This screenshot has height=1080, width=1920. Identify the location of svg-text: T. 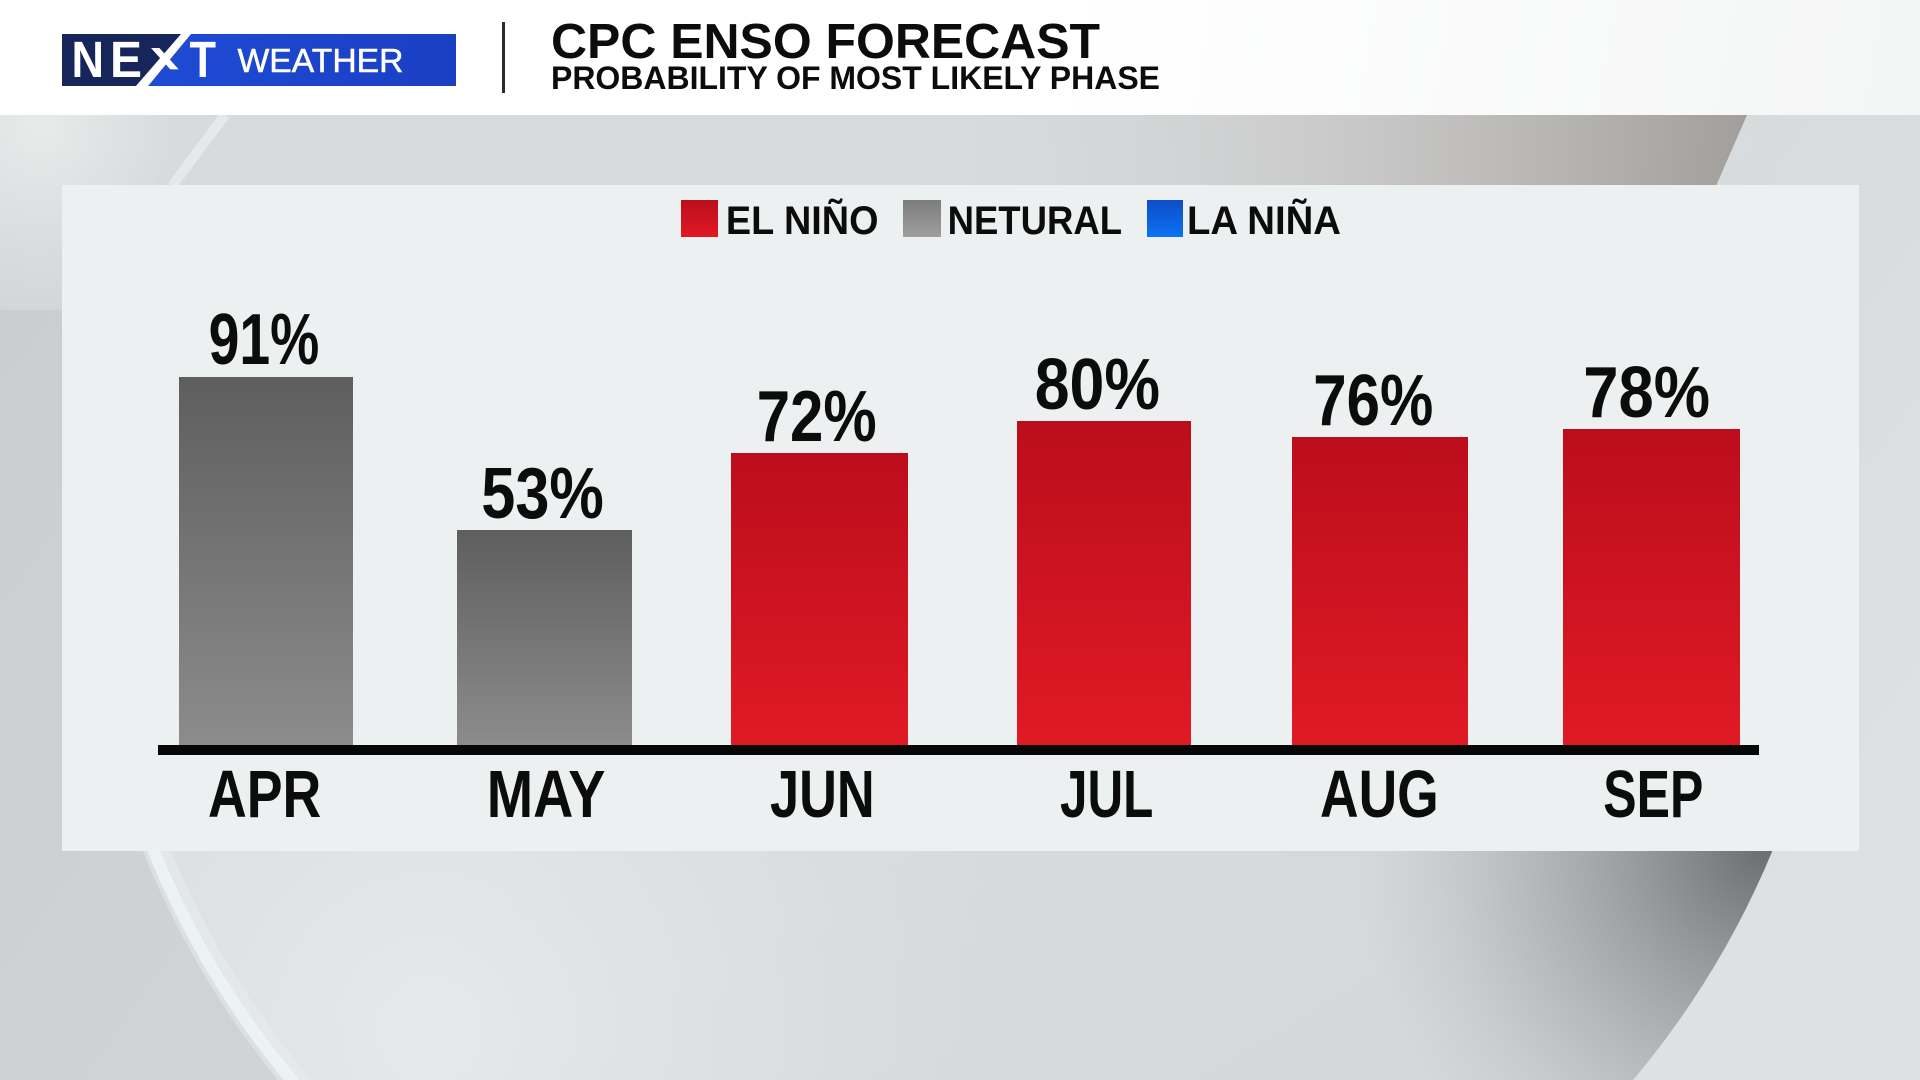
(203, 60).